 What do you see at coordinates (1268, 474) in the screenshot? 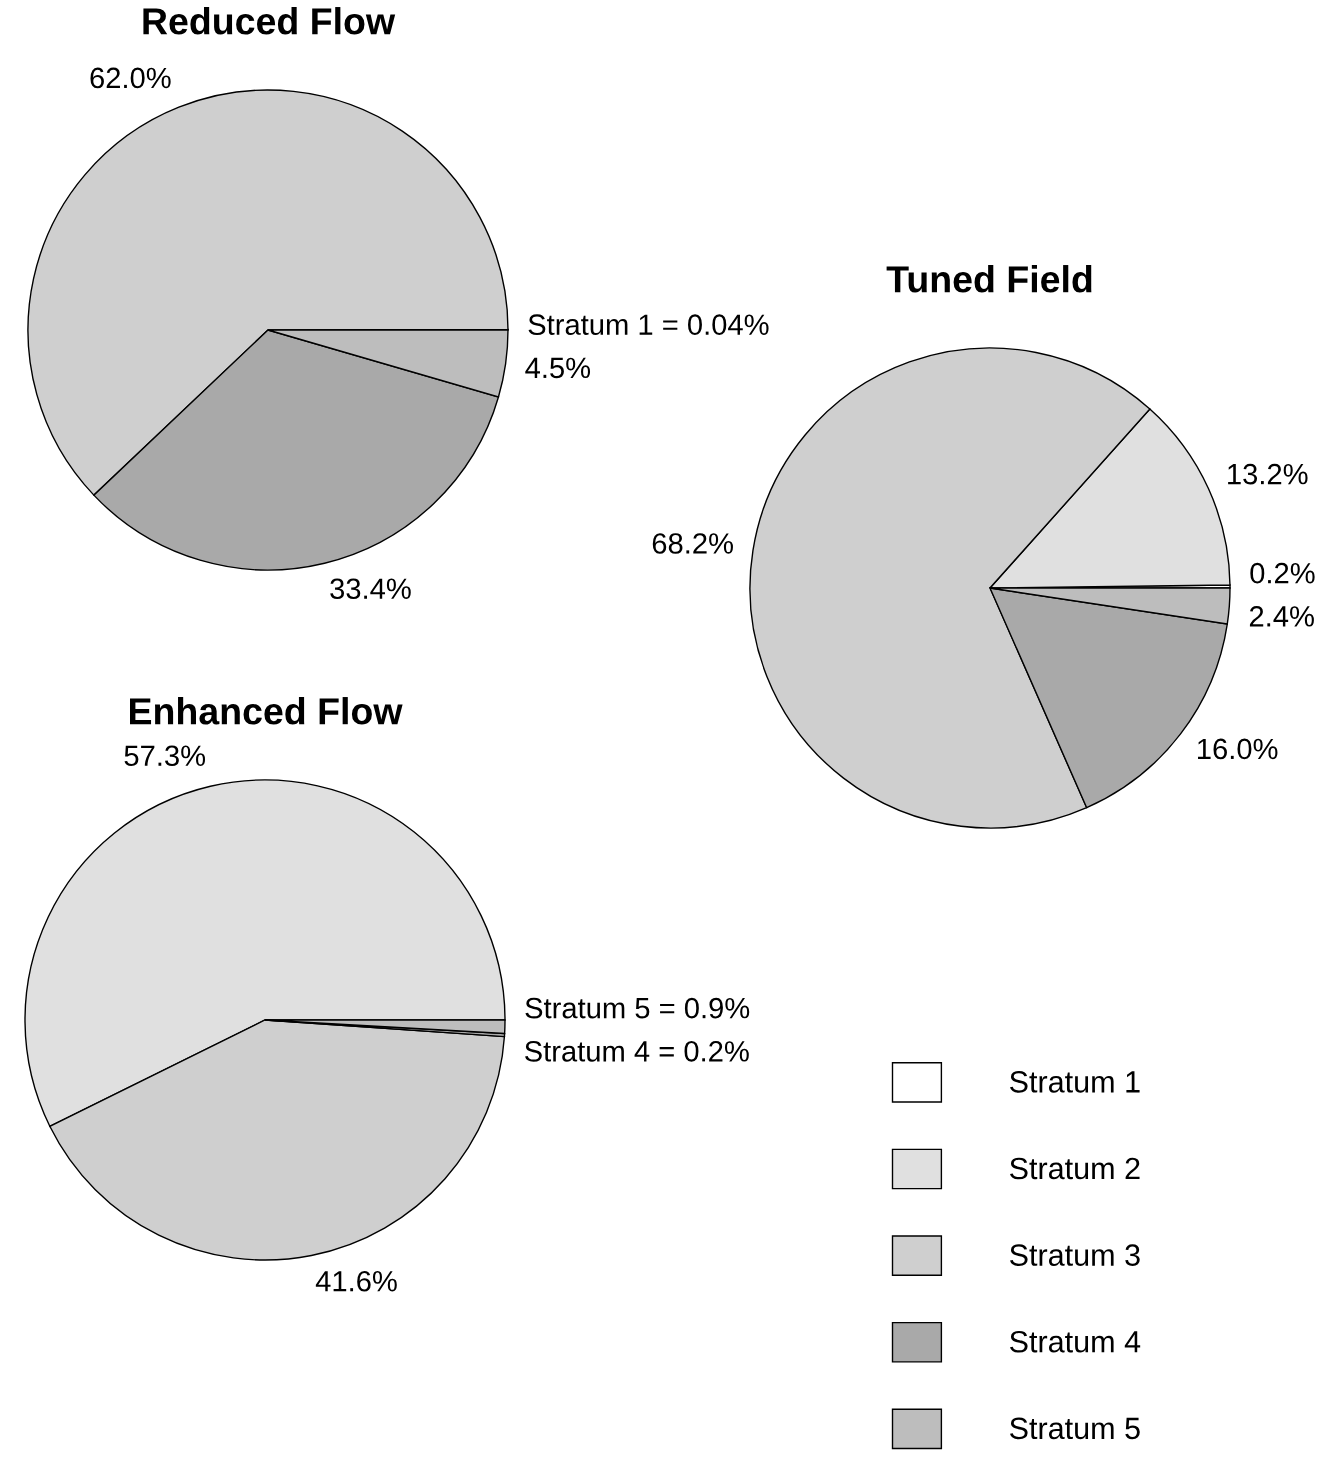
I see `data-label: 13.2%` at bounding box center [1268, 474].